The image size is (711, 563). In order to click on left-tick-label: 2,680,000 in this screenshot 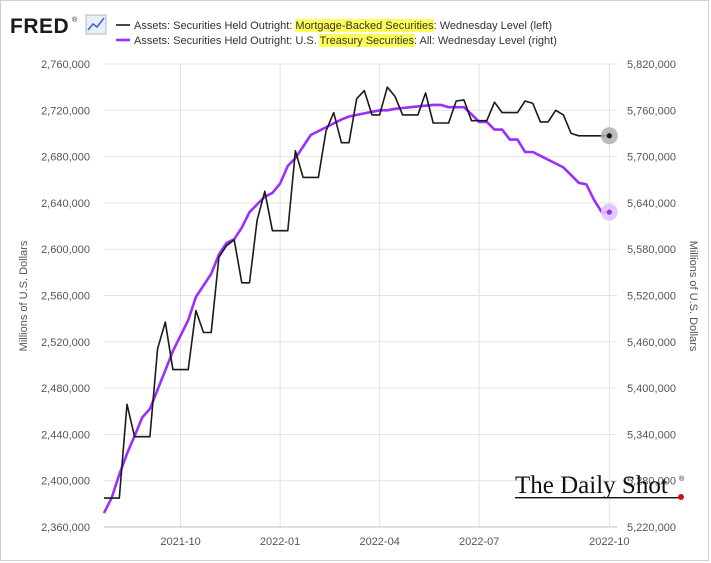, I will do `click(65, 158)`.